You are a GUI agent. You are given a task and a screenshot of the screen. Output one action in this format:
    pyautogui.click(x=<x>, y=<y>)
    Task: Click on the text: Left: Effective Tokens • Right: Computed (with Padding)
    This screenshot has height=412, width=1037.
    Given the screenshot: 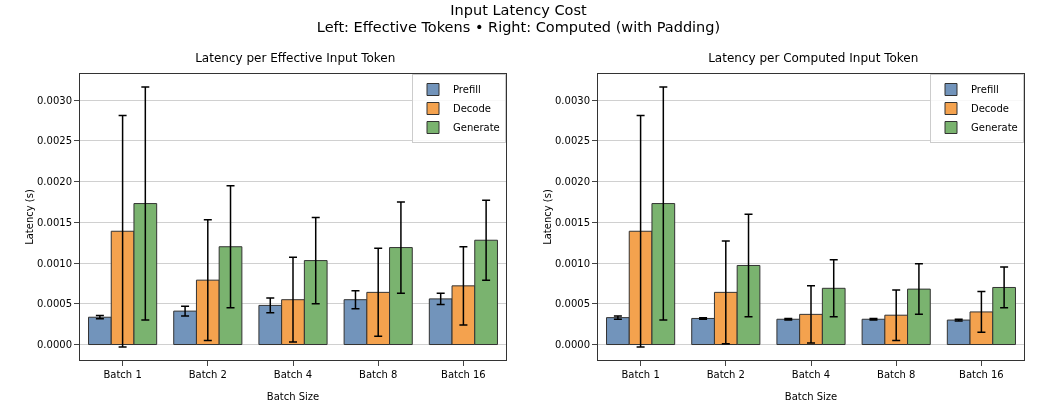 What is the action you would take?
    pyautogui.click(x=518, y=27)
    